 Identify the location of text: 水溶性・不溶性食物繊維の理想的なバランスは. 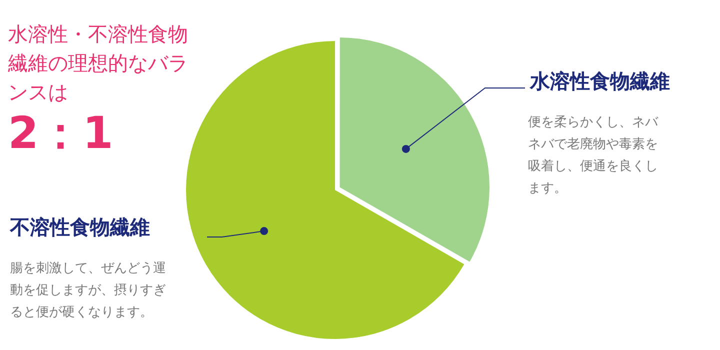
(98, 63).